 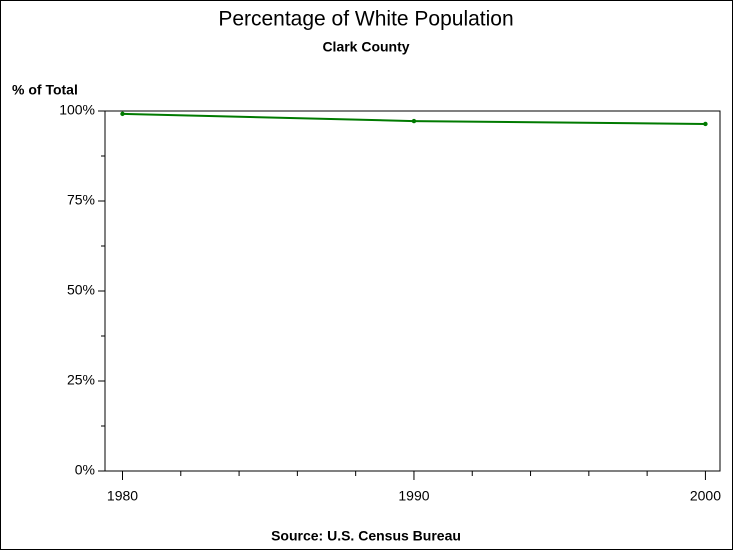 What do you see at coordinates (81, 290) in the screenshot?
I see `y-tick-label: 50%` at bounding box center [81, 290].